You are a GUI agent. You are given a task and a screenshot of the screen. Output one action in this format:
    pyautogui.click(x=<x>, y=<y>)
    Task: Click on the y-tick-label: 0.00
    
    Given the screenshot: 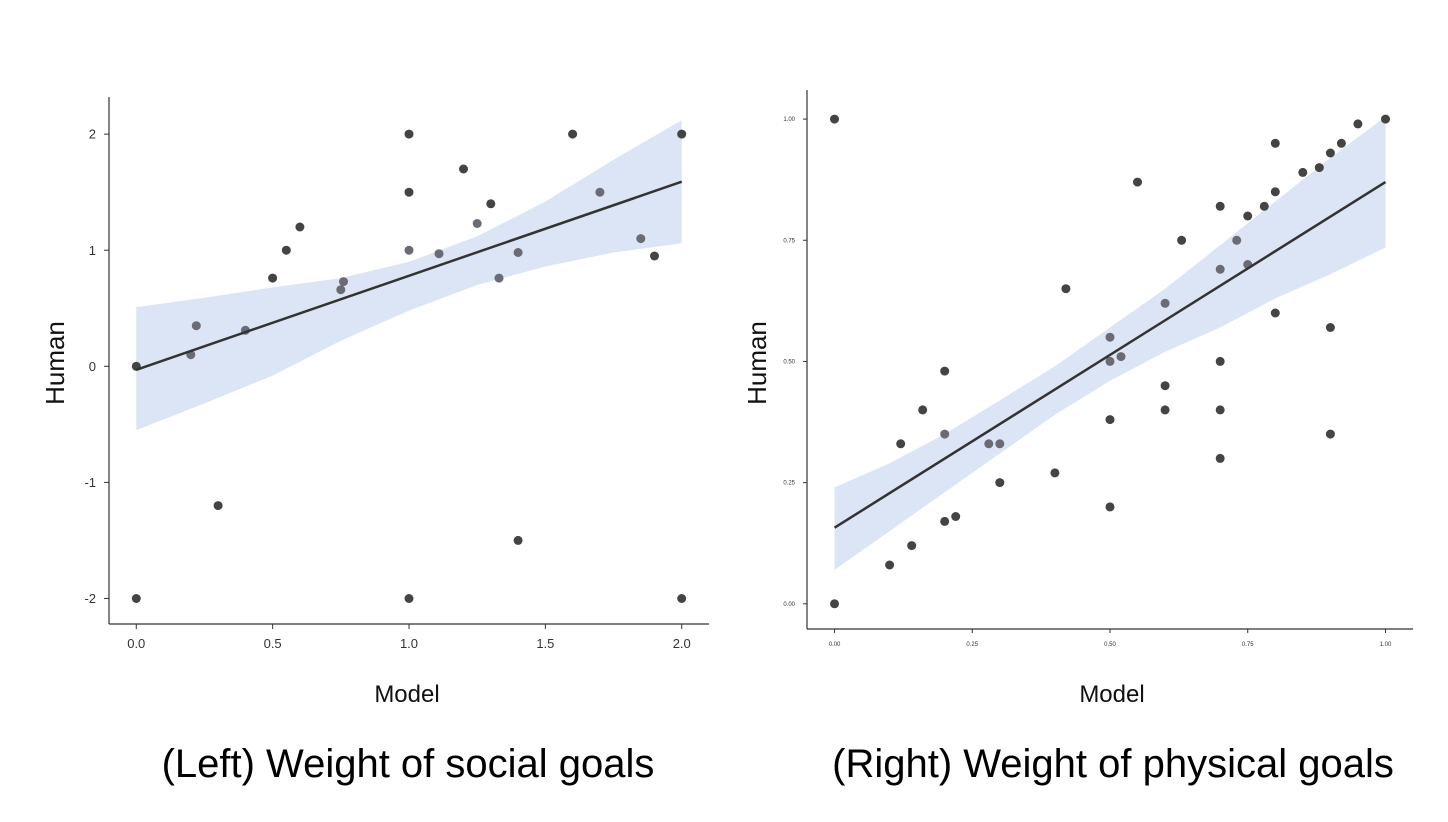 What is the action you would take?
    pyautogui.click(x=789, y=605)
    